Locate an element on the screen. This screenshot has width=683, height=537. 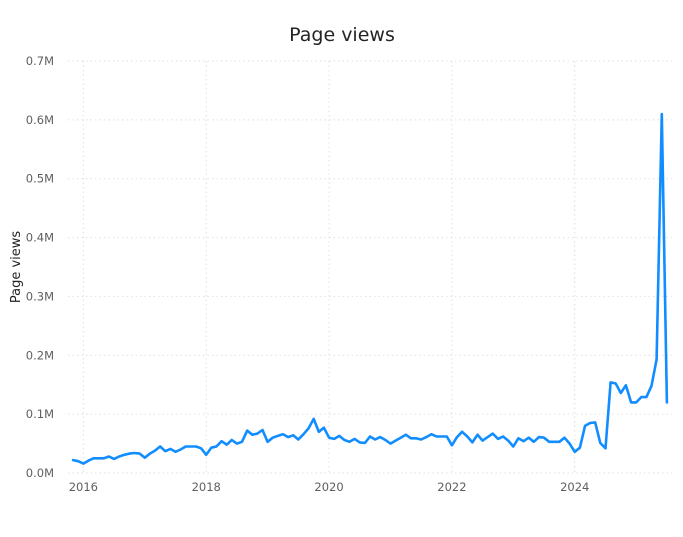
y-axis-ticks: 0.0M 0.1M 0.2M 0.3M 0.4M 0.5M 0.6M 0.7M is located at coordinates (40, 267).